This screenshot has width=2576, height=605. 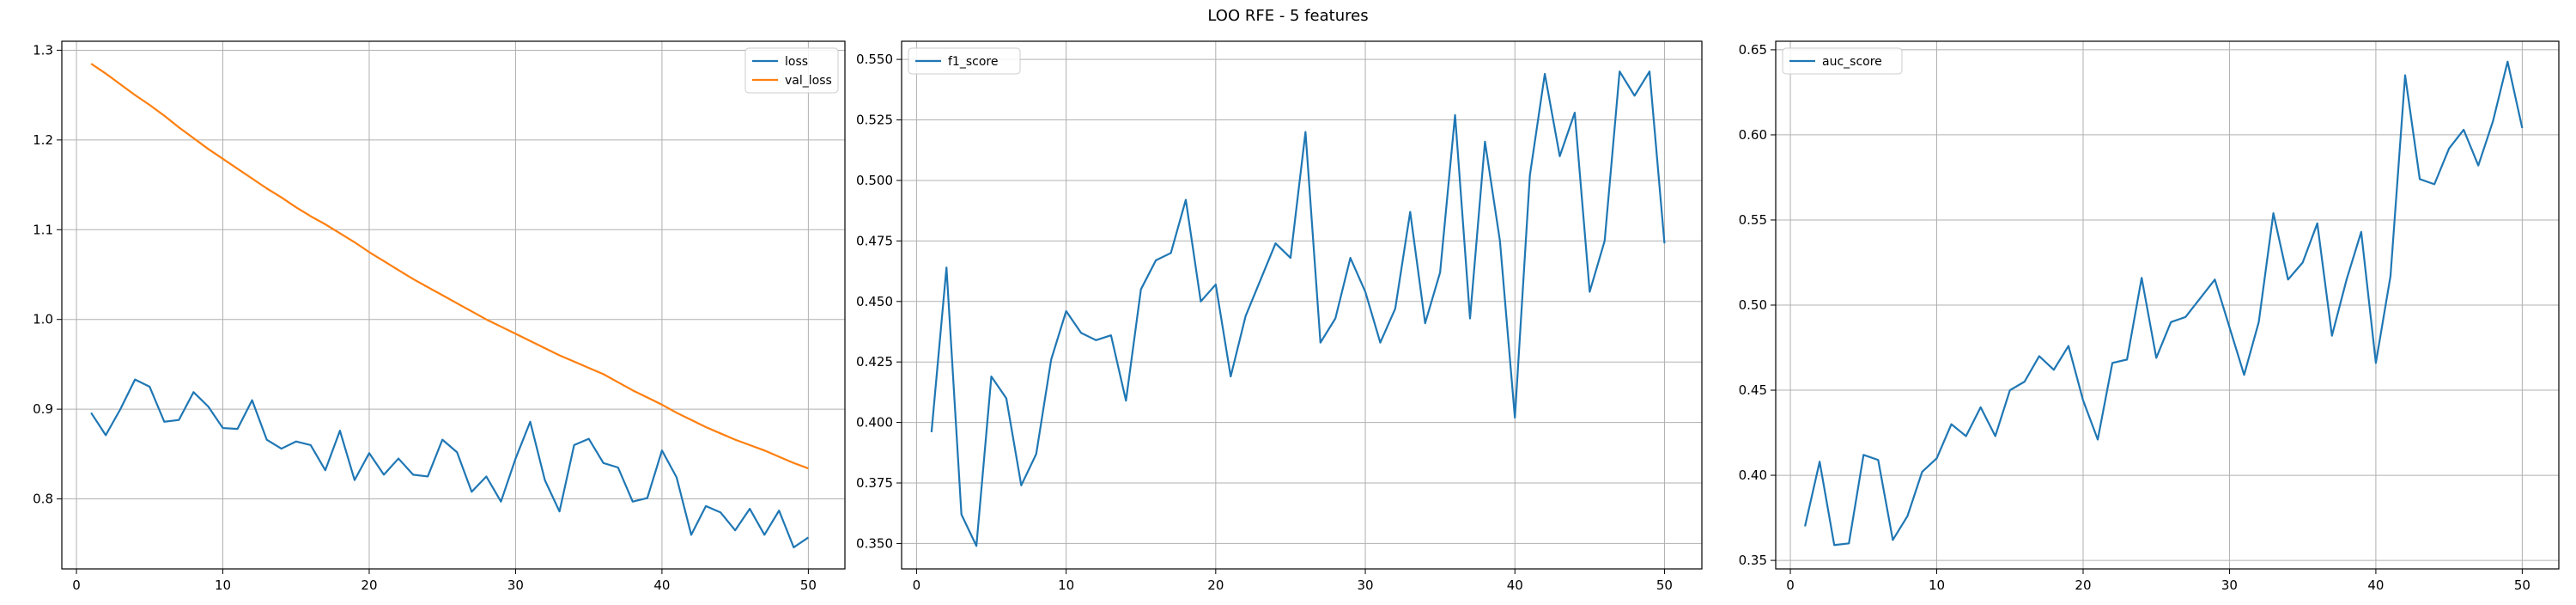 What do you see at coordinates (874, 59) in the screenshot?
I see `y-tick-label: 0.550` at bounding box center [874, 59].